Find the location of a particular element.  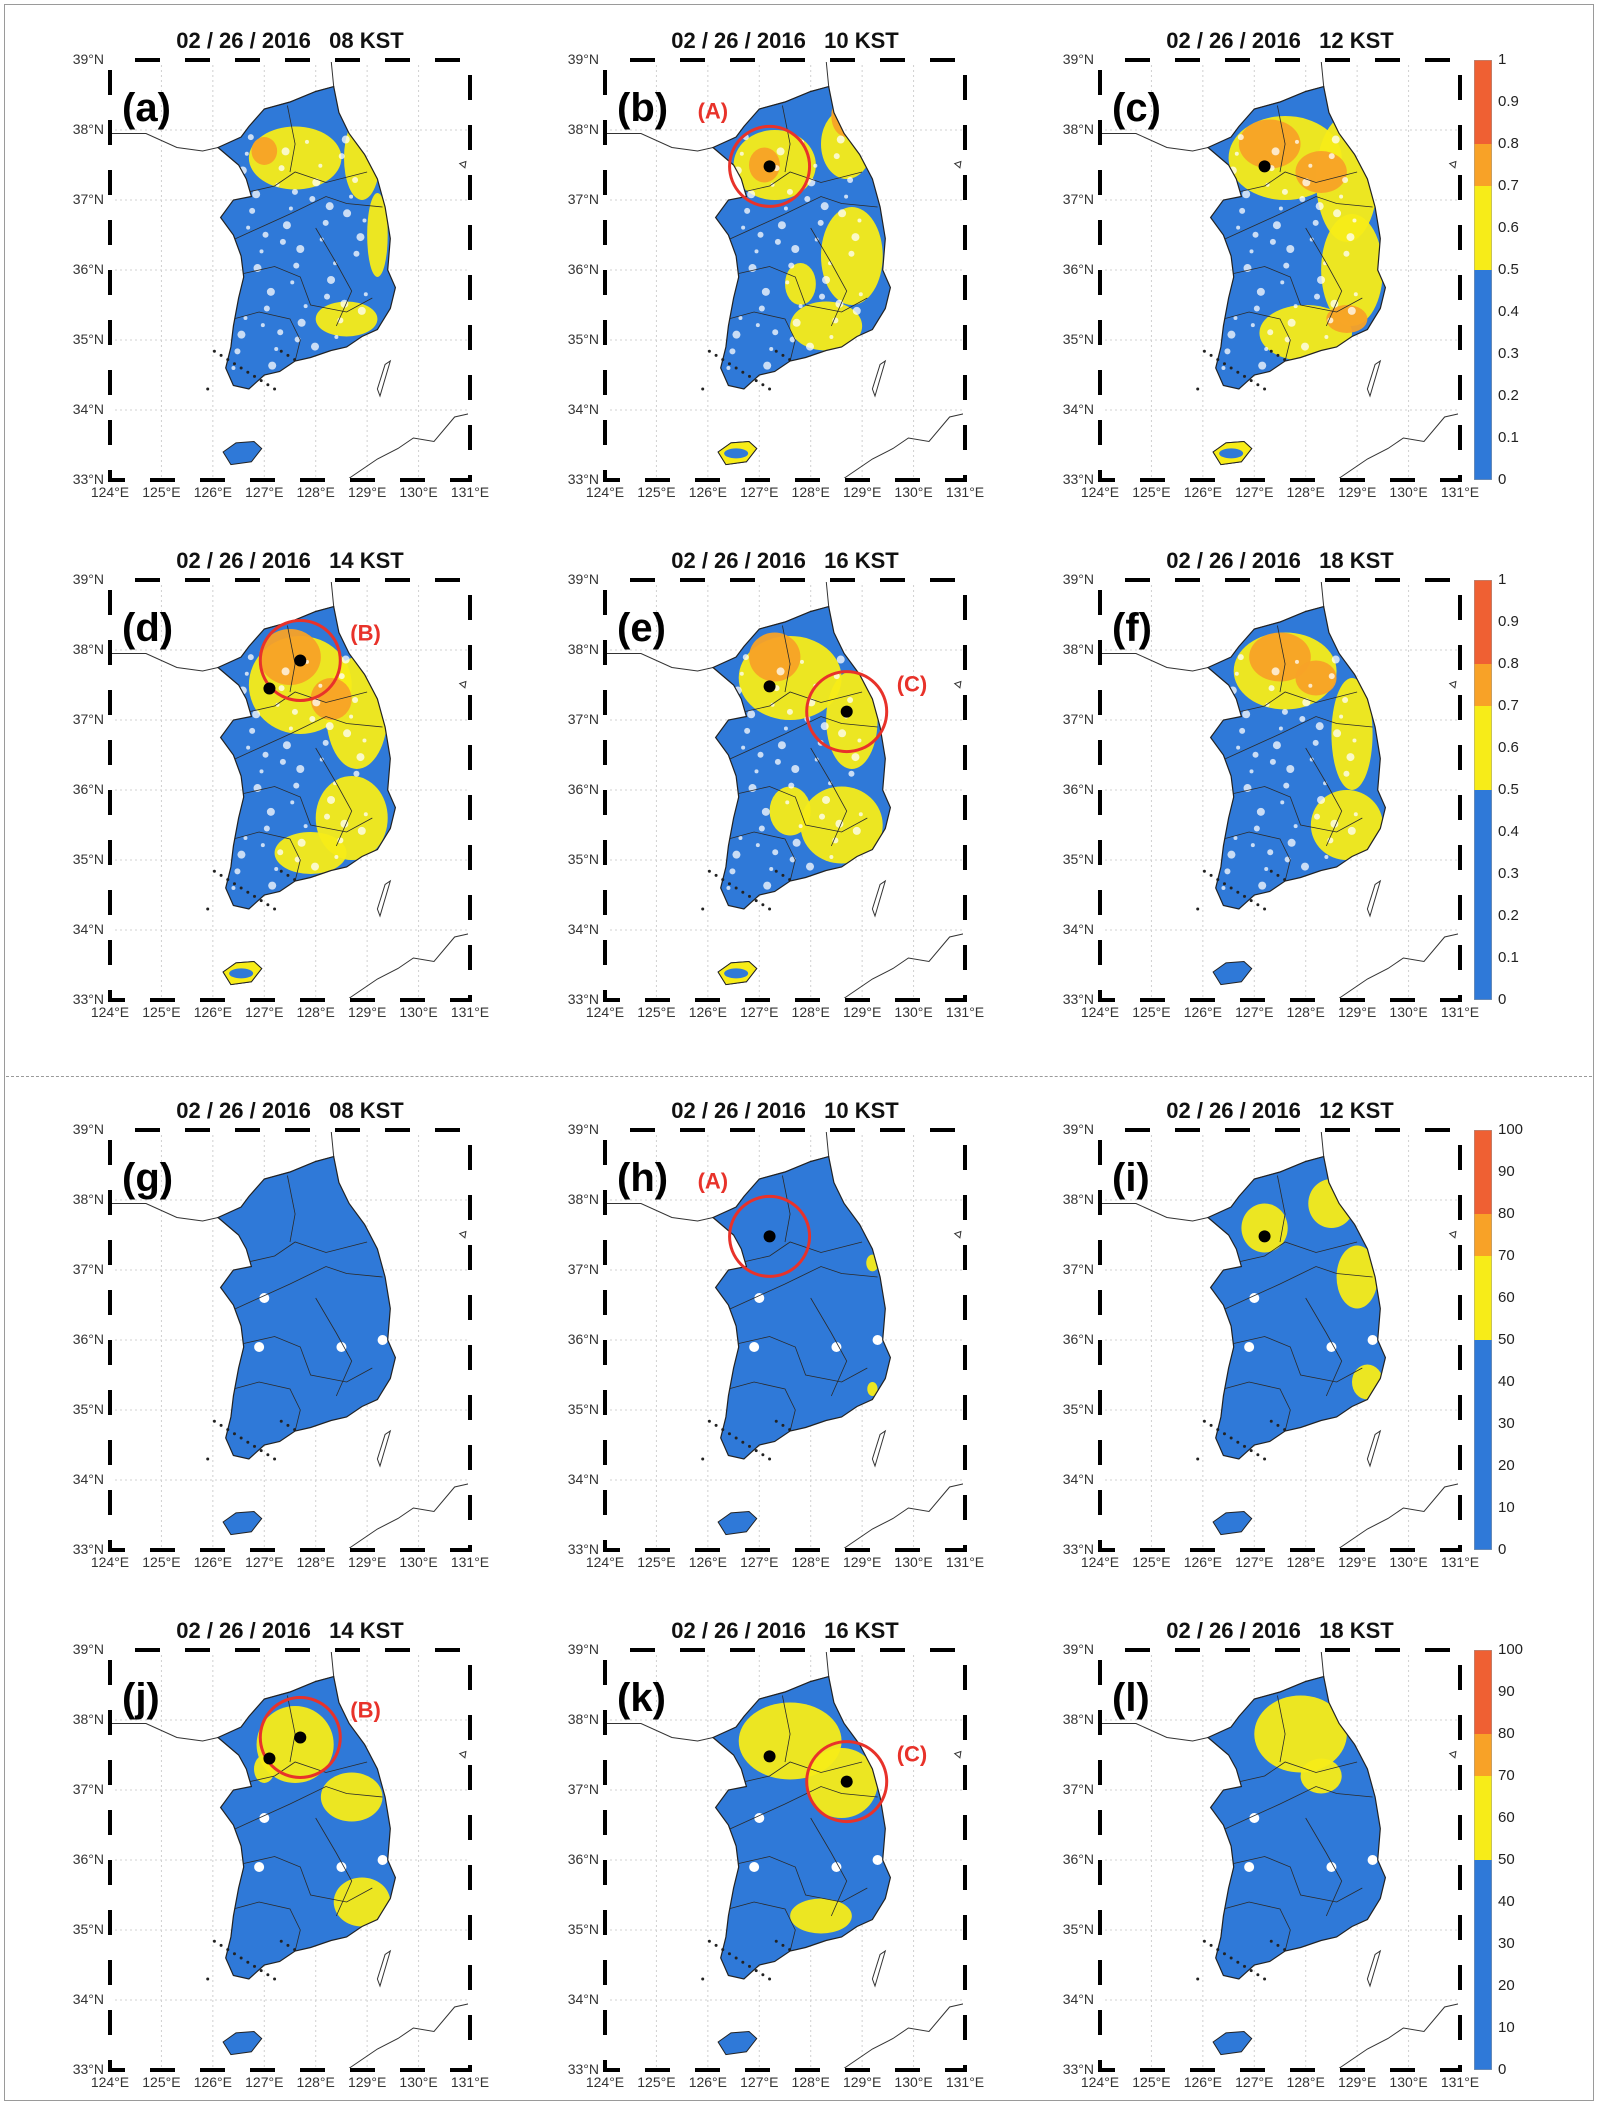

event-point-B is located at coordinates (300, 660).